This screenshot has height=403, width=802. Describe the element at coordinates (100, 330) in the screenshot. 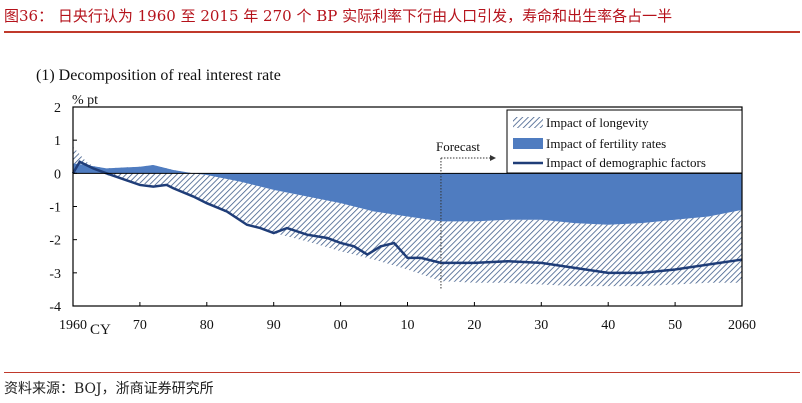

I see `x-axis-label: CY` at that location.